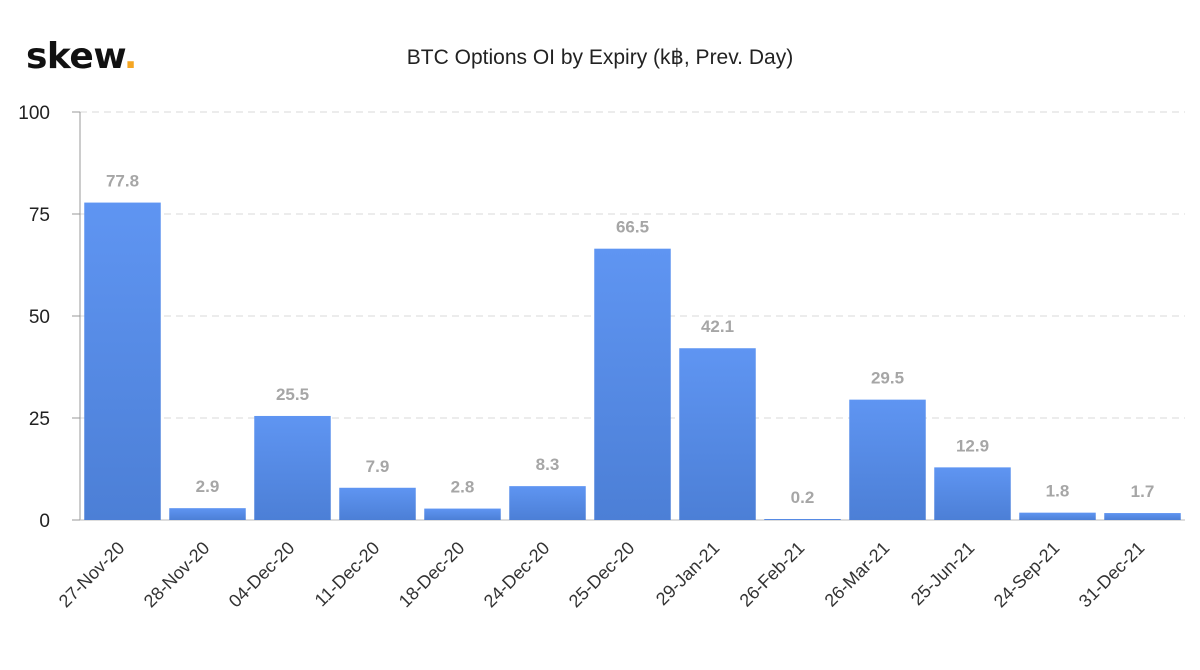  I want to click on bar-value-label: 2.9, so click(208, 486).